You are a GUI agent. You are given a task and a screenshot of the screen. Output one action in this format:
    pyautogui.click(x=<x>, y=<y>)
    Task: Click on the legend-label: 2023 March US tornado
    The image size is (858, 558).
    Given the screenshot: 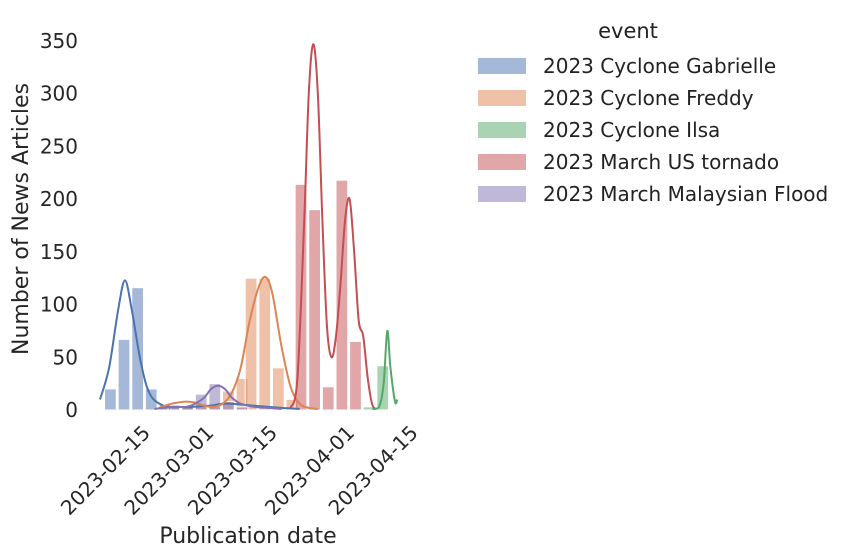 What is the action you would take?
    pyautogui.click(x=661, y=162)
    